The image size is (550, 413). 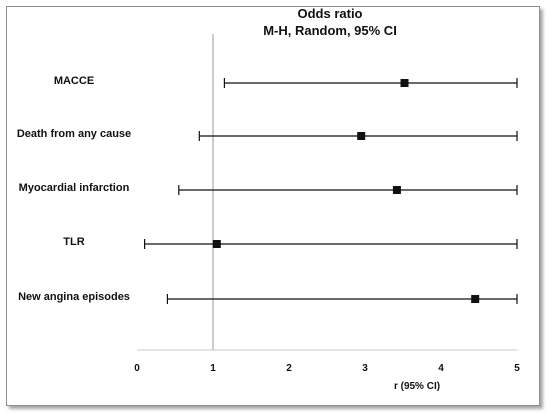 What do you see at coordinates (365, 368) in the screenshot?
I see `x-tick-label: 3` at bounding box center [365, 368].